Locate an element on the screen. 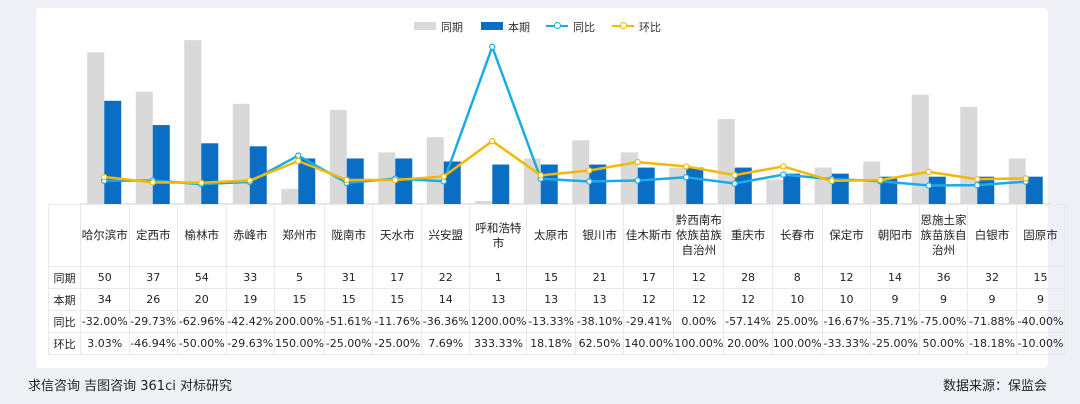 The image size is (1080, 404). table-cell: 140.00% is located at coordinates (649, 343).